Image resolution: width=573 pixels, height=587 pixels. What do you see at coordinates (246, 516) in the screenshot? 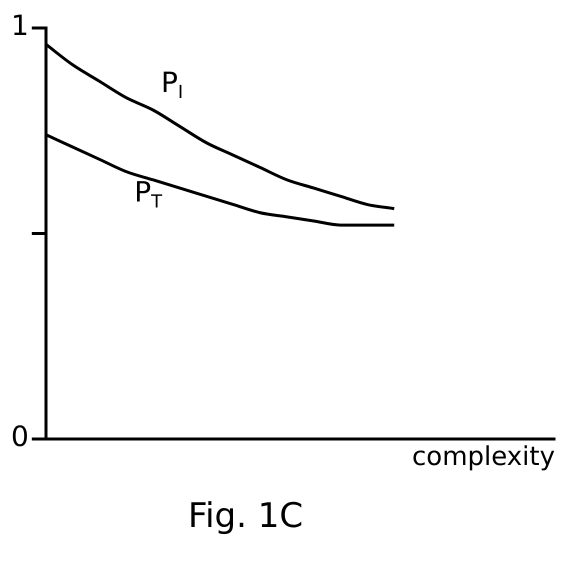
I see `caption: Fig. 1C` at bounding box center [246, 516].